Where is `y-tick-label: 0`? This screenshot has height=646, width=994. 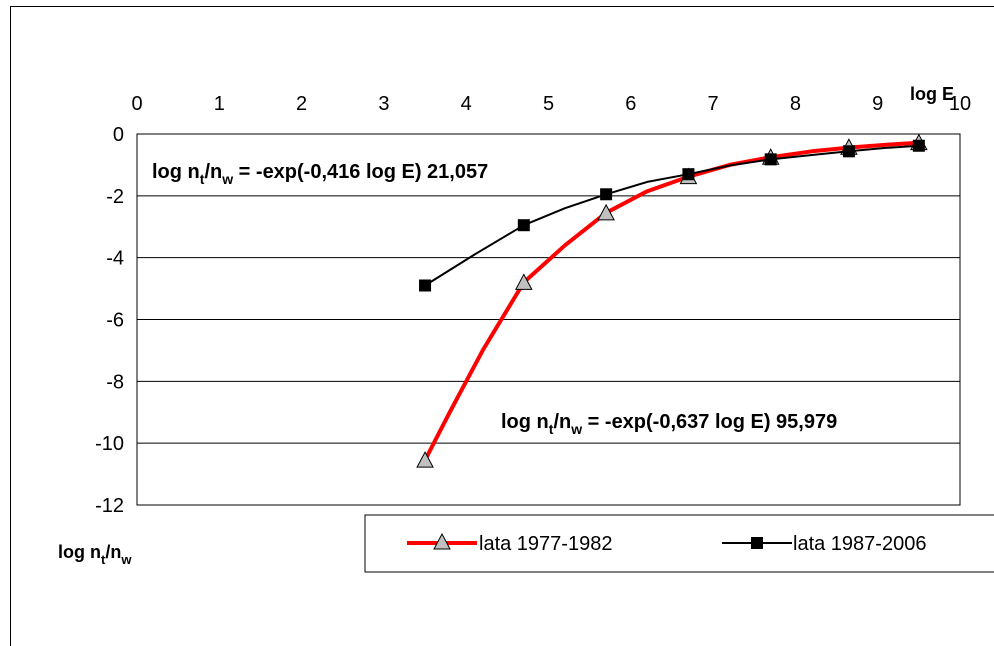 y-tick-label: 0 is located at coordinates (118, 135).